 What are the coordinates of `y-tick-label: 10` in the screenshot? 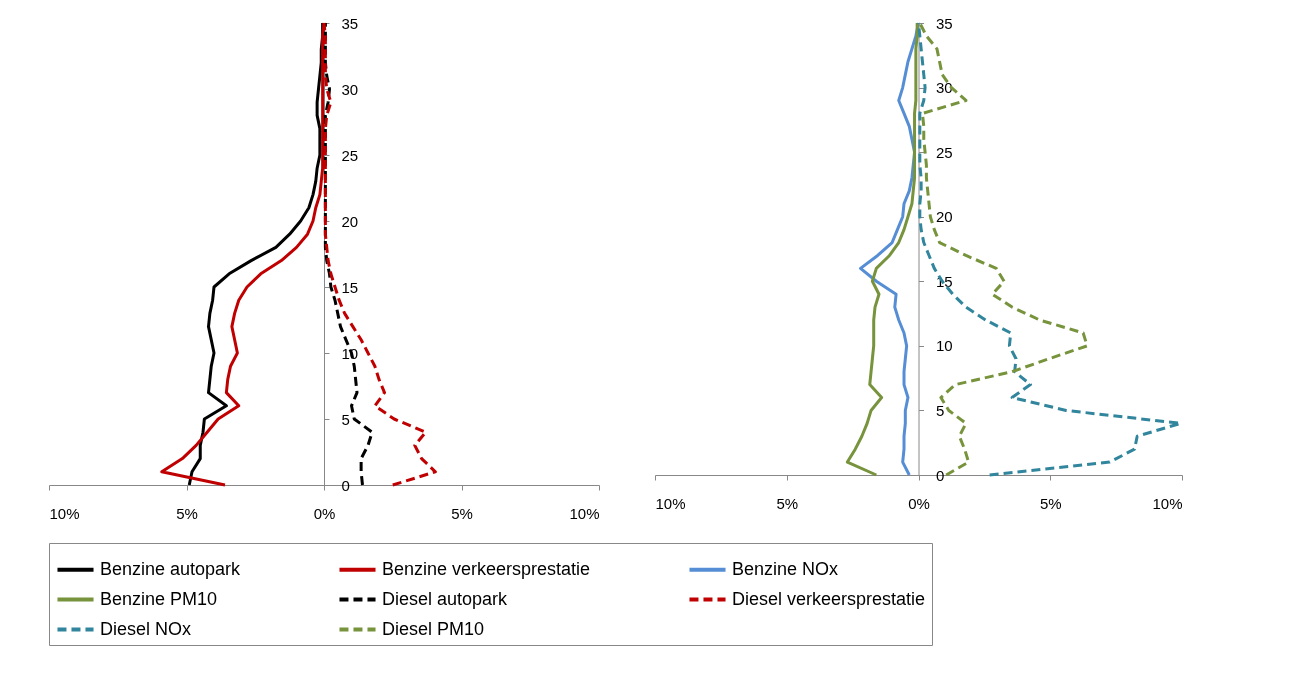 It's located at (944, 346).